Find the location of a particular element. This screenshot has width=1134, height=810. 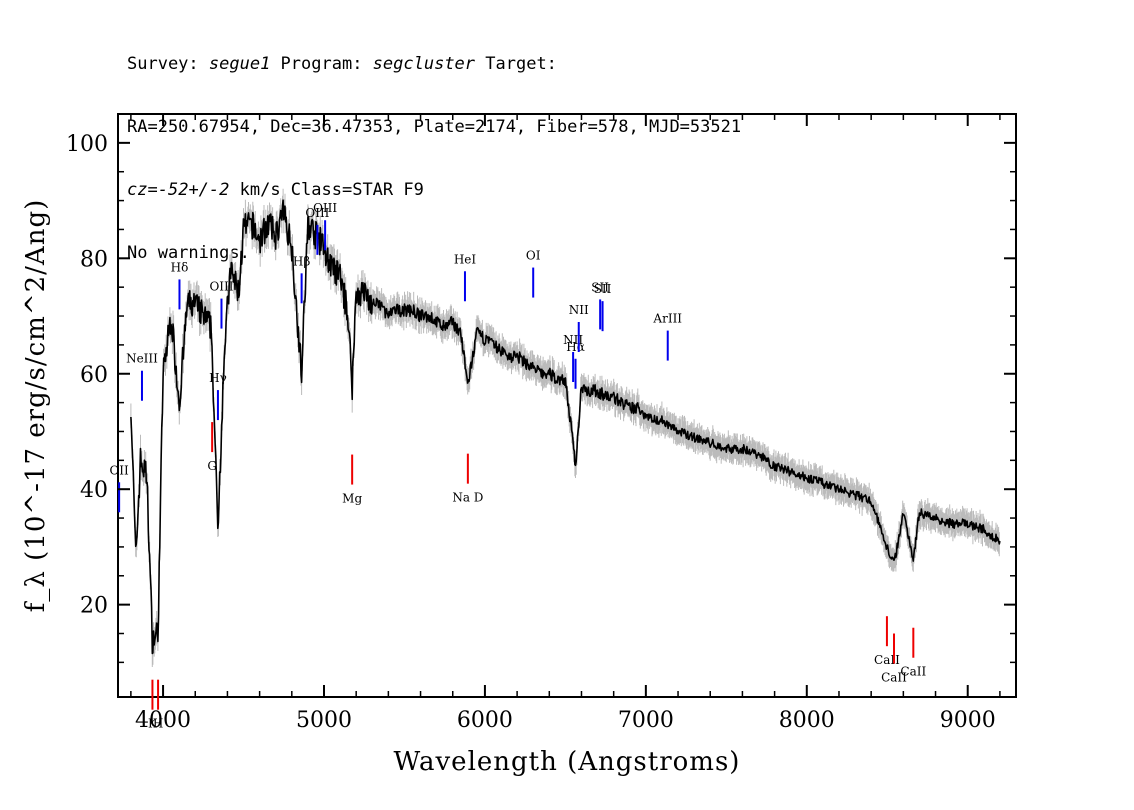

header-text: Survey: is located at coordinates (168, 64).